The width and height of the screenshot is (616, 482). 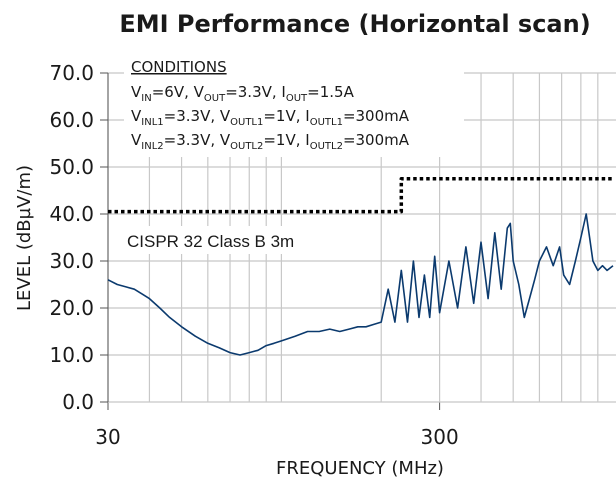 What do you see at coordinates (71, 355) in the screenshot?
I see `y-tick-label: 10.0` at bounding box center [71, 355].